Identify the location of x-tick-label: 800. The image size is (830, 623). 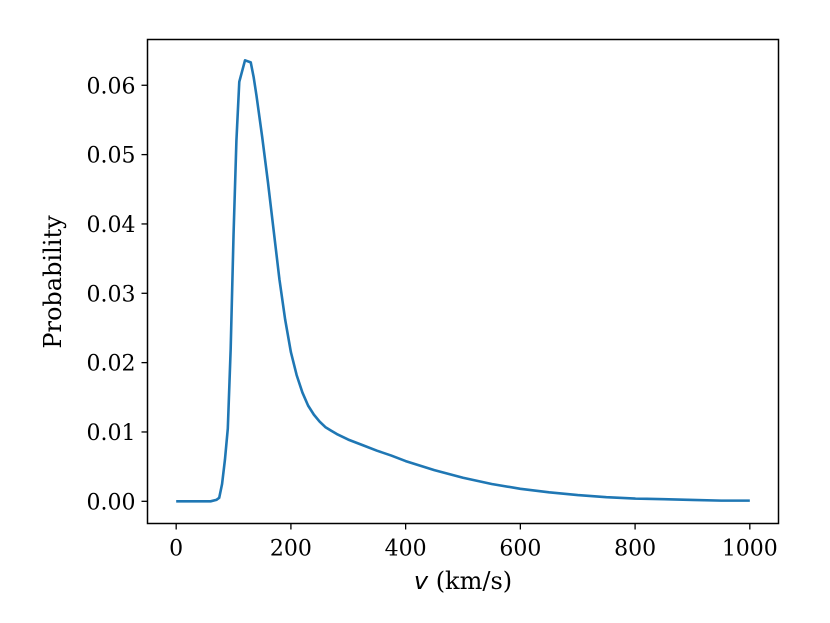
(635, 549).